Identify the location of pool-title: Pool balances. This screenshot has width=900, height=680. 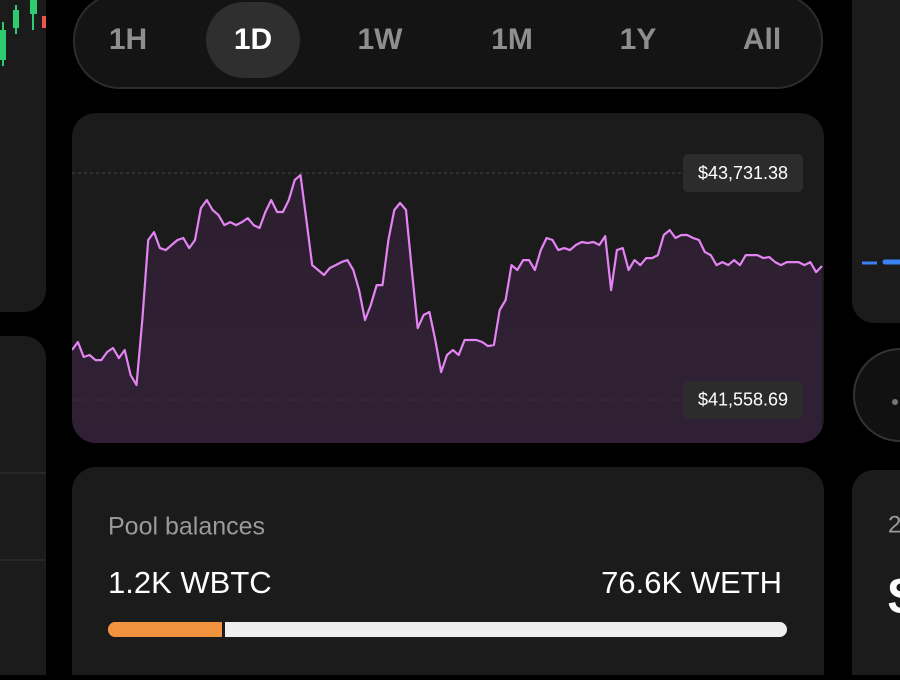
(186, 527).